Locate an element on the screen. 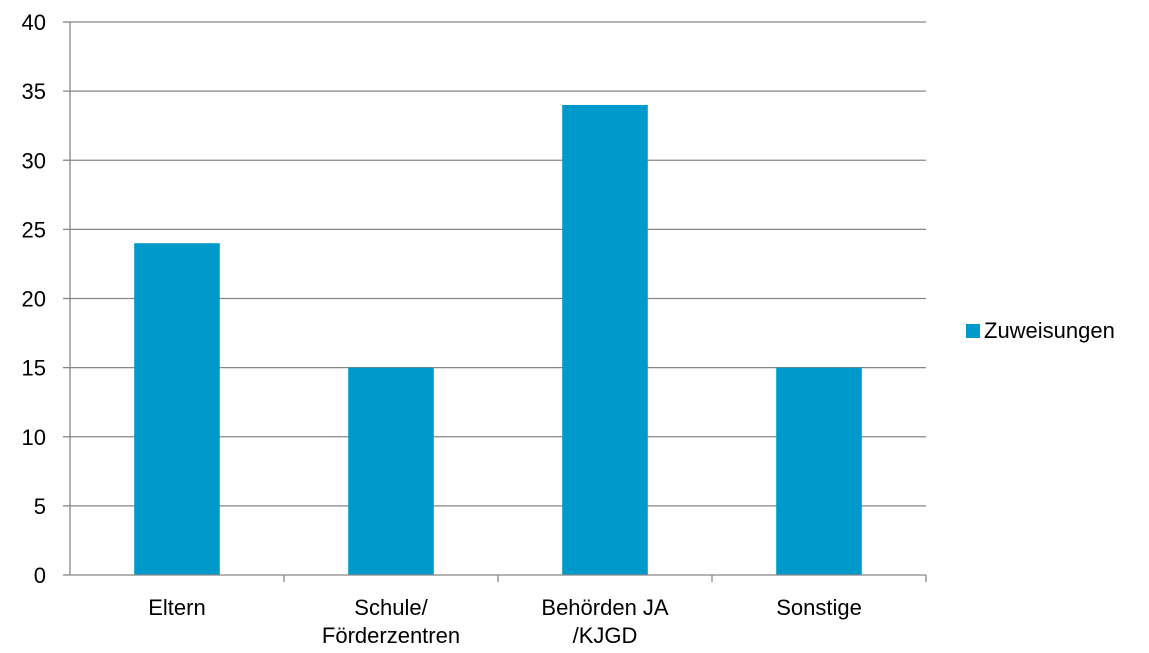  y-tick-labels: 0 5 10 15 20 25 30 35 40 is located at coordinates (34, 299).